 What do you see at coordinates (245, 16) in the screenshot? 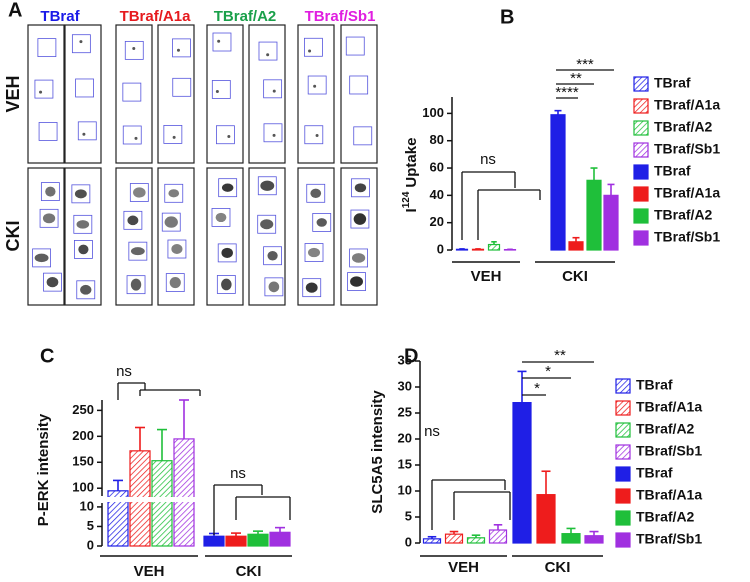
I see `column-label: TBraf/A2` at bounding box center [245, 16].